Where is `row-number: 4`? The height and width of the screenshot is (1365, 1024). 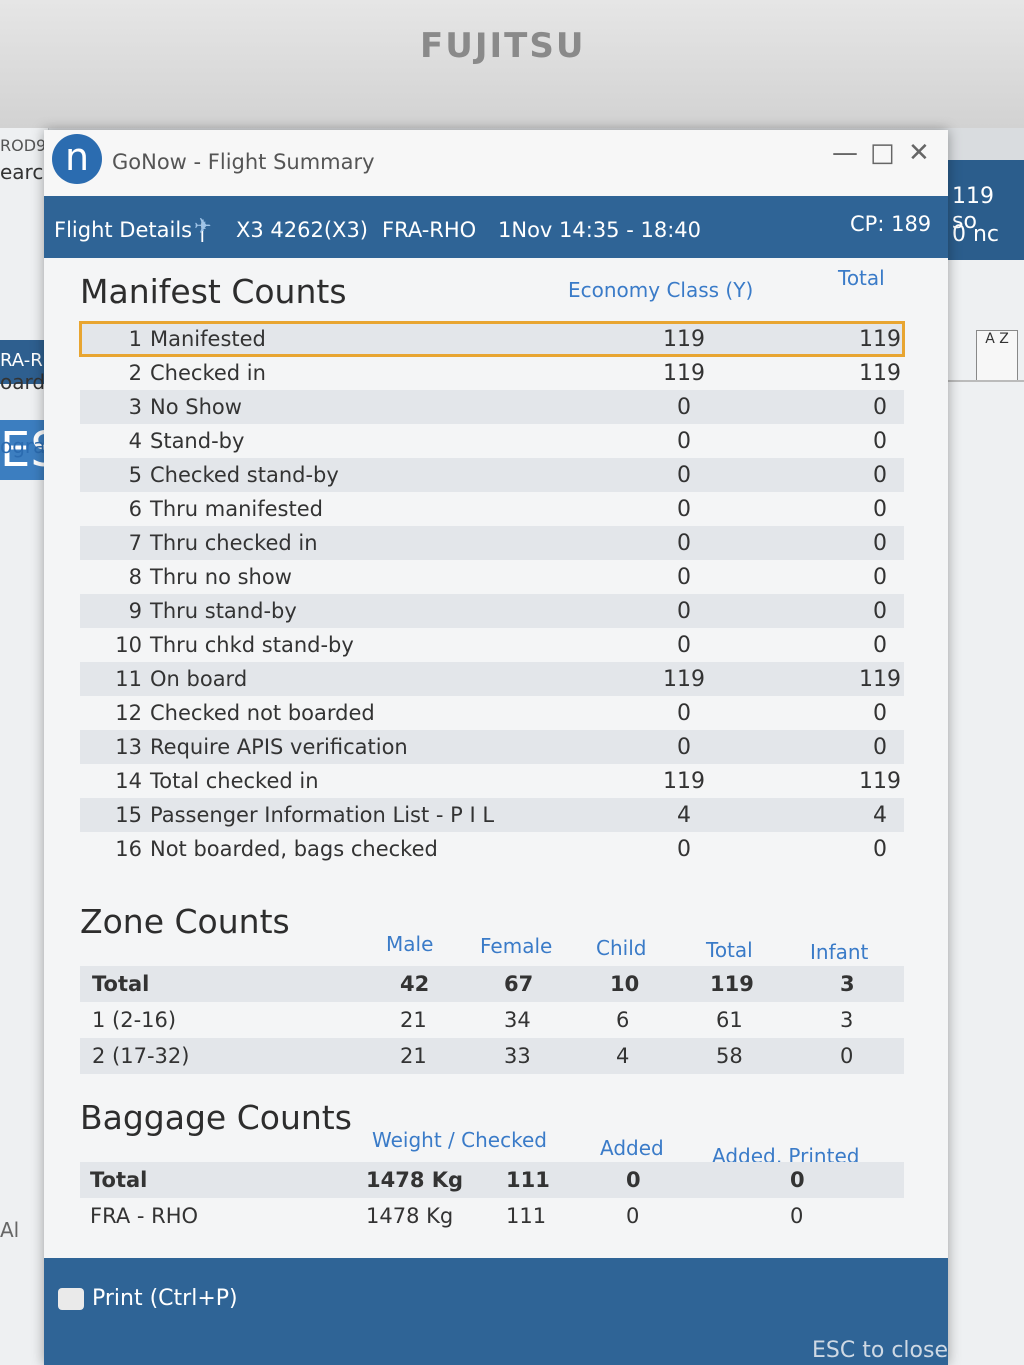
row-number: 4 is located at coordinates (135, 441).